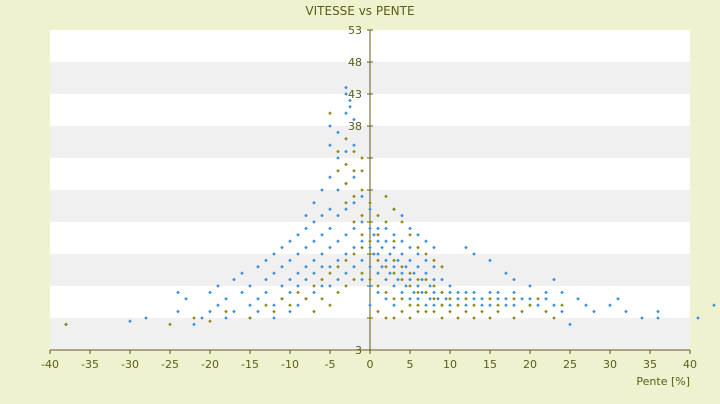  Describe the element at coordinates (370, 364) in the screenshot. I see `x-tick-label: 0` at that location.